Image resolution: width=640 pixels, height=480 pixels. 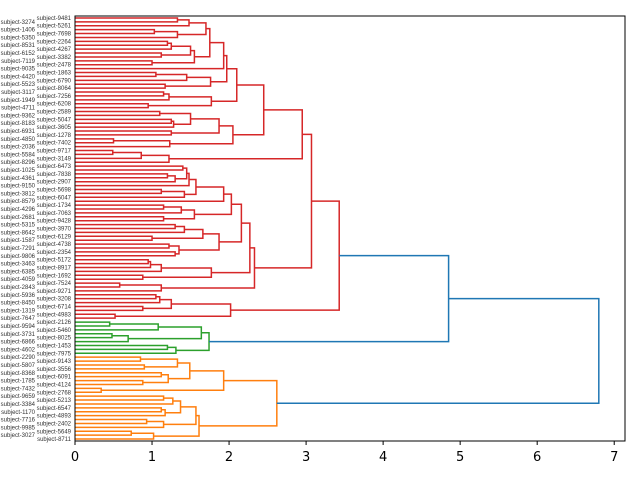 What do you see at coordinates (54, 261) in the screenshot?
I see `leaf-label: subject-5172` at bounding box center [54, 261].